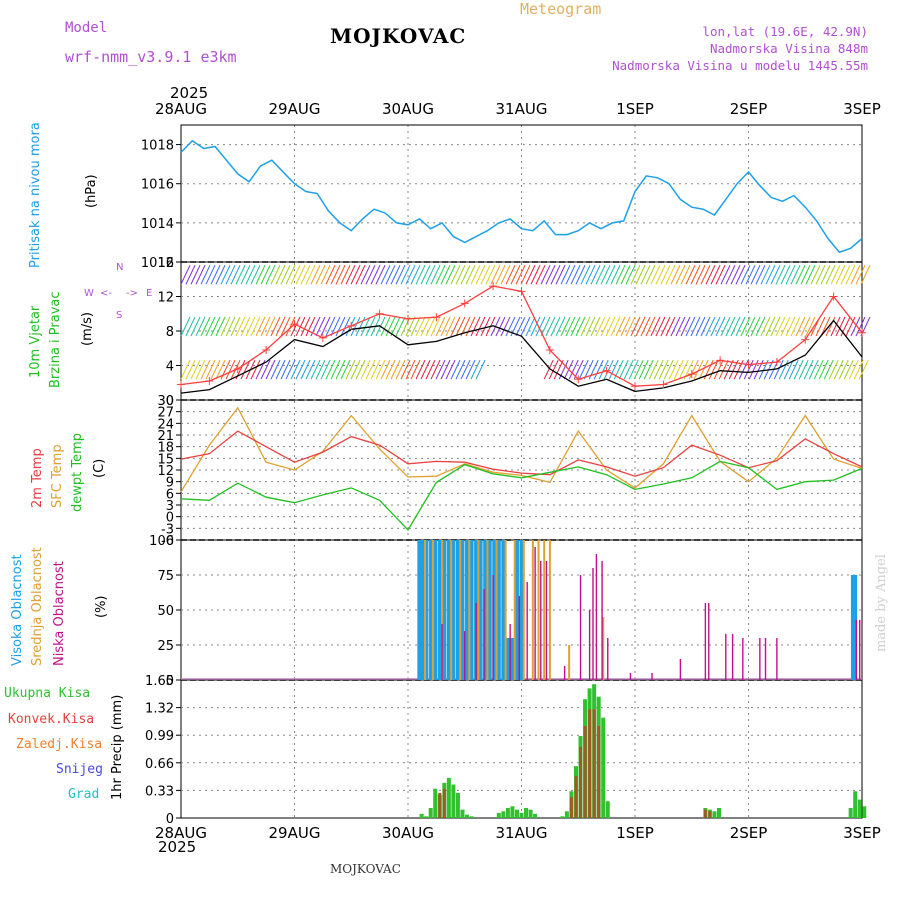 The height and width of the screenshot is (900, 900). I want to click on series-line-dewpt-temp, so click(521, 495).